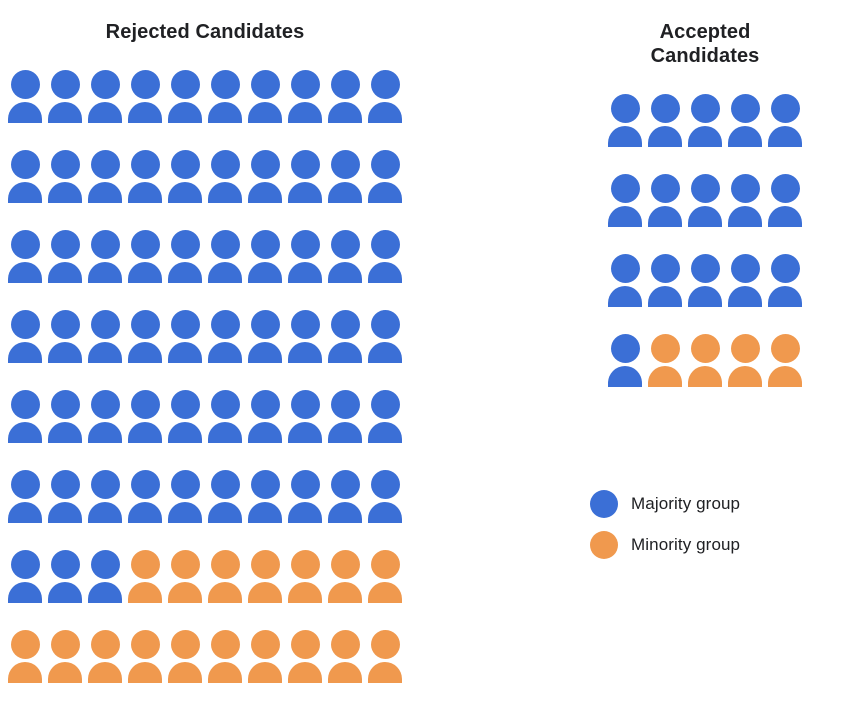  Describe the element at coordinates (705, 44) in the screenshot. I see `accepted-candidates-title: Accepted Candidates` at that location.